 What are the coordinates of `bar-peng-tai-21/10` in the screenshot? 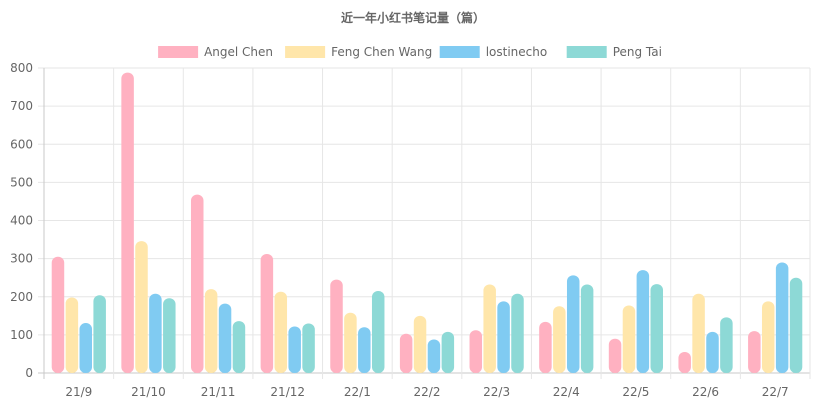 It's located at (169, 335).